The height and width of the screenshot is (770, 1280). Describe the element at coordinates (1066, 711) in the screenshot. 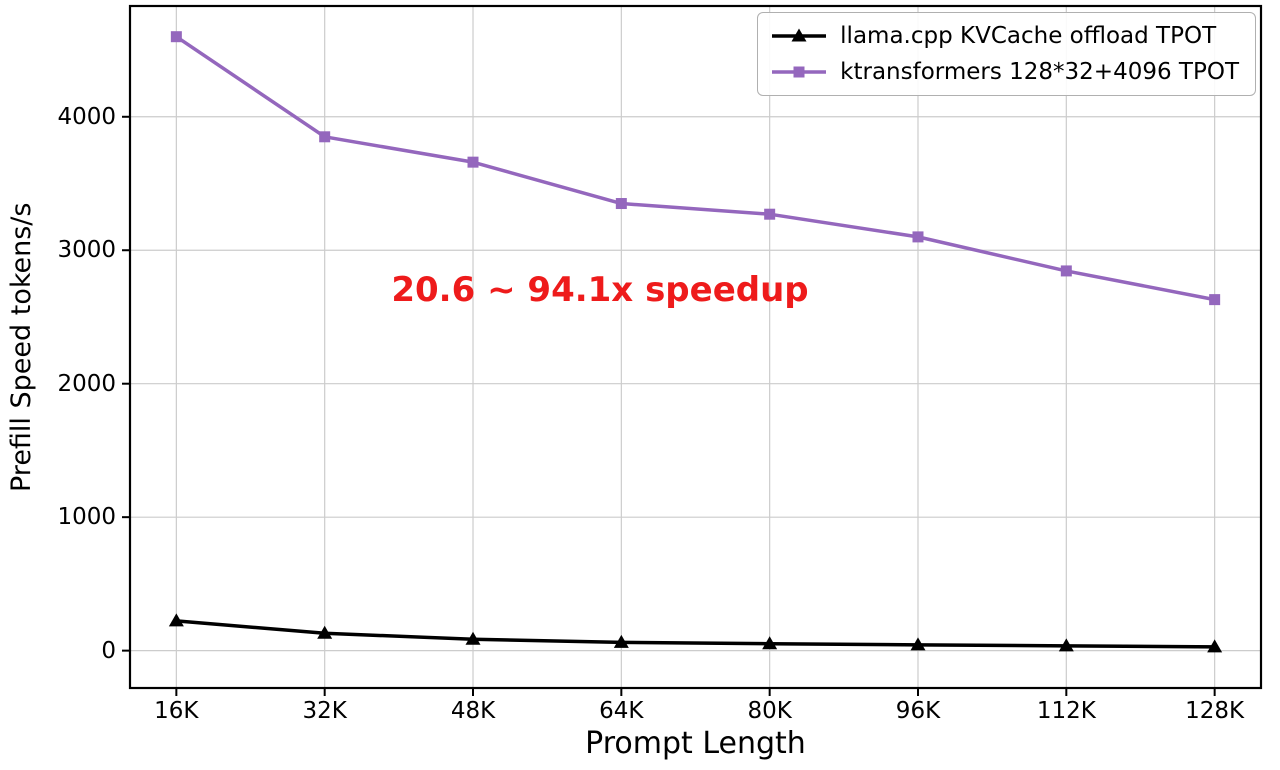

I see `x-tick-label: 112K` at that location.